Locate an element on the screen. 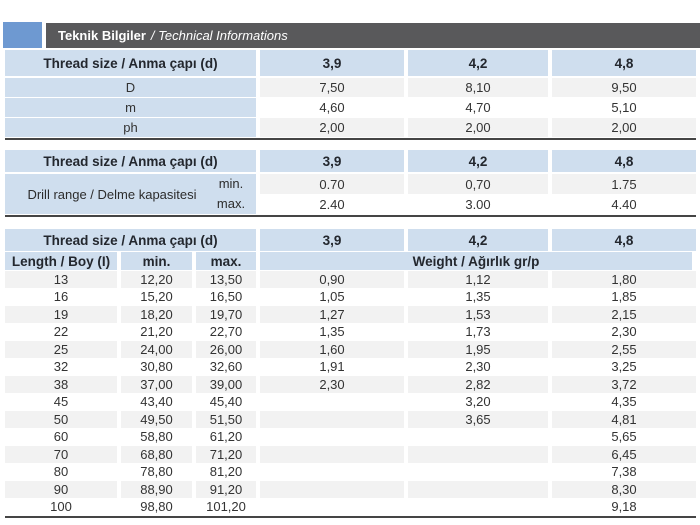  min-cell: 24,00 is located at coordinates (156, 349).